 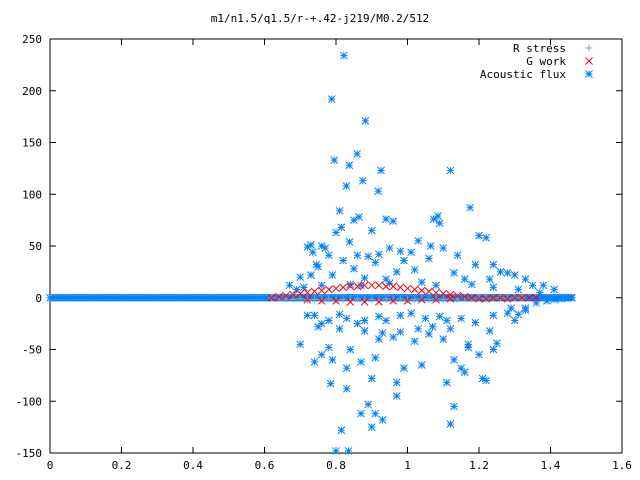 I want to click on y-tick-label: 150, so click(x=32, y=143).